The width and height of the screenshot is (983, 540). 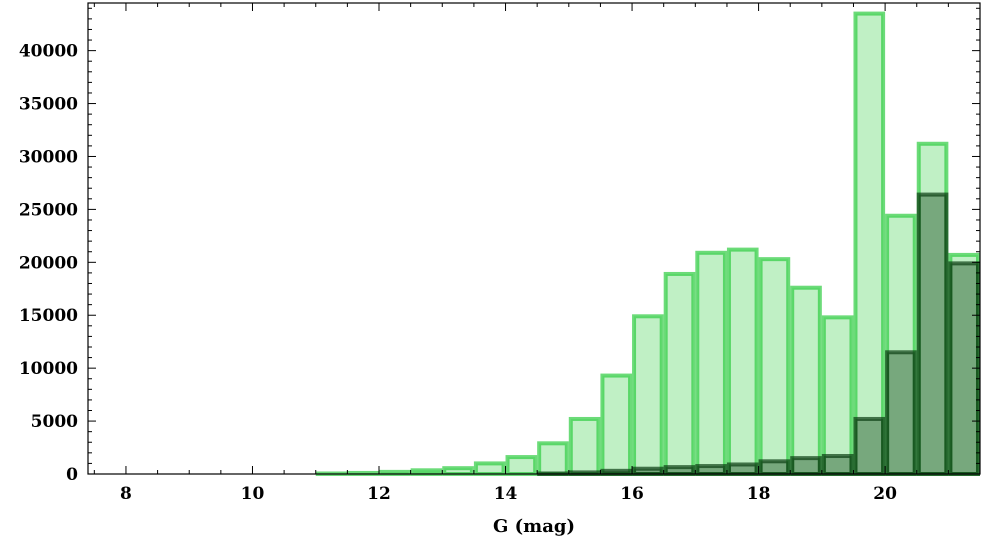 I want to click on x-tick-label: 20, so click(x=885, y=494).